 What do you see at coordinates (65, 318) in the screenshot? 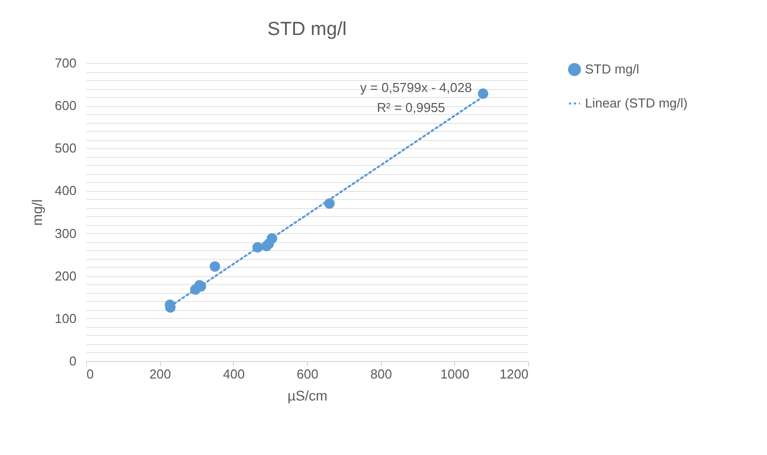
I see `y-tick-label: 100` at bounding box center [65, 318].